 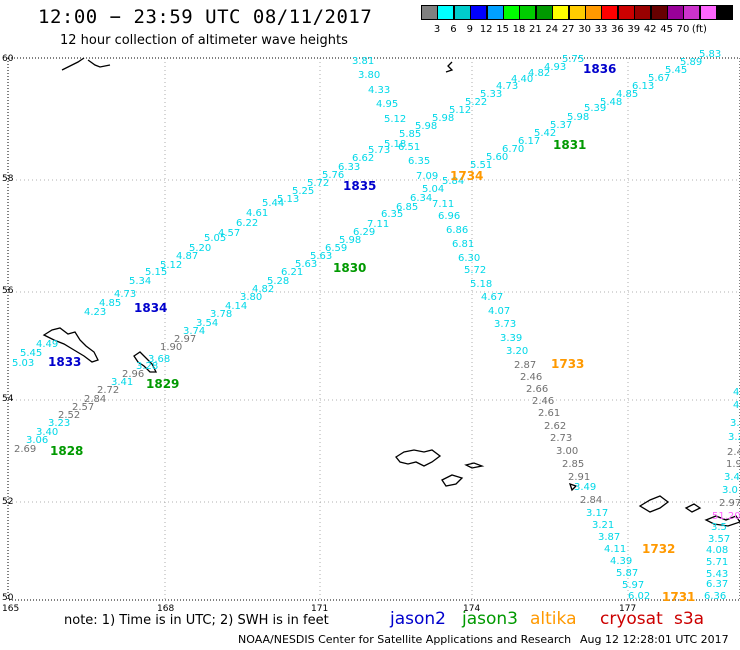 What do you see at coordinates (59, 423) in the screenshot?
I see `wave-height-value: 3.23` at bounding box center [59, 423].